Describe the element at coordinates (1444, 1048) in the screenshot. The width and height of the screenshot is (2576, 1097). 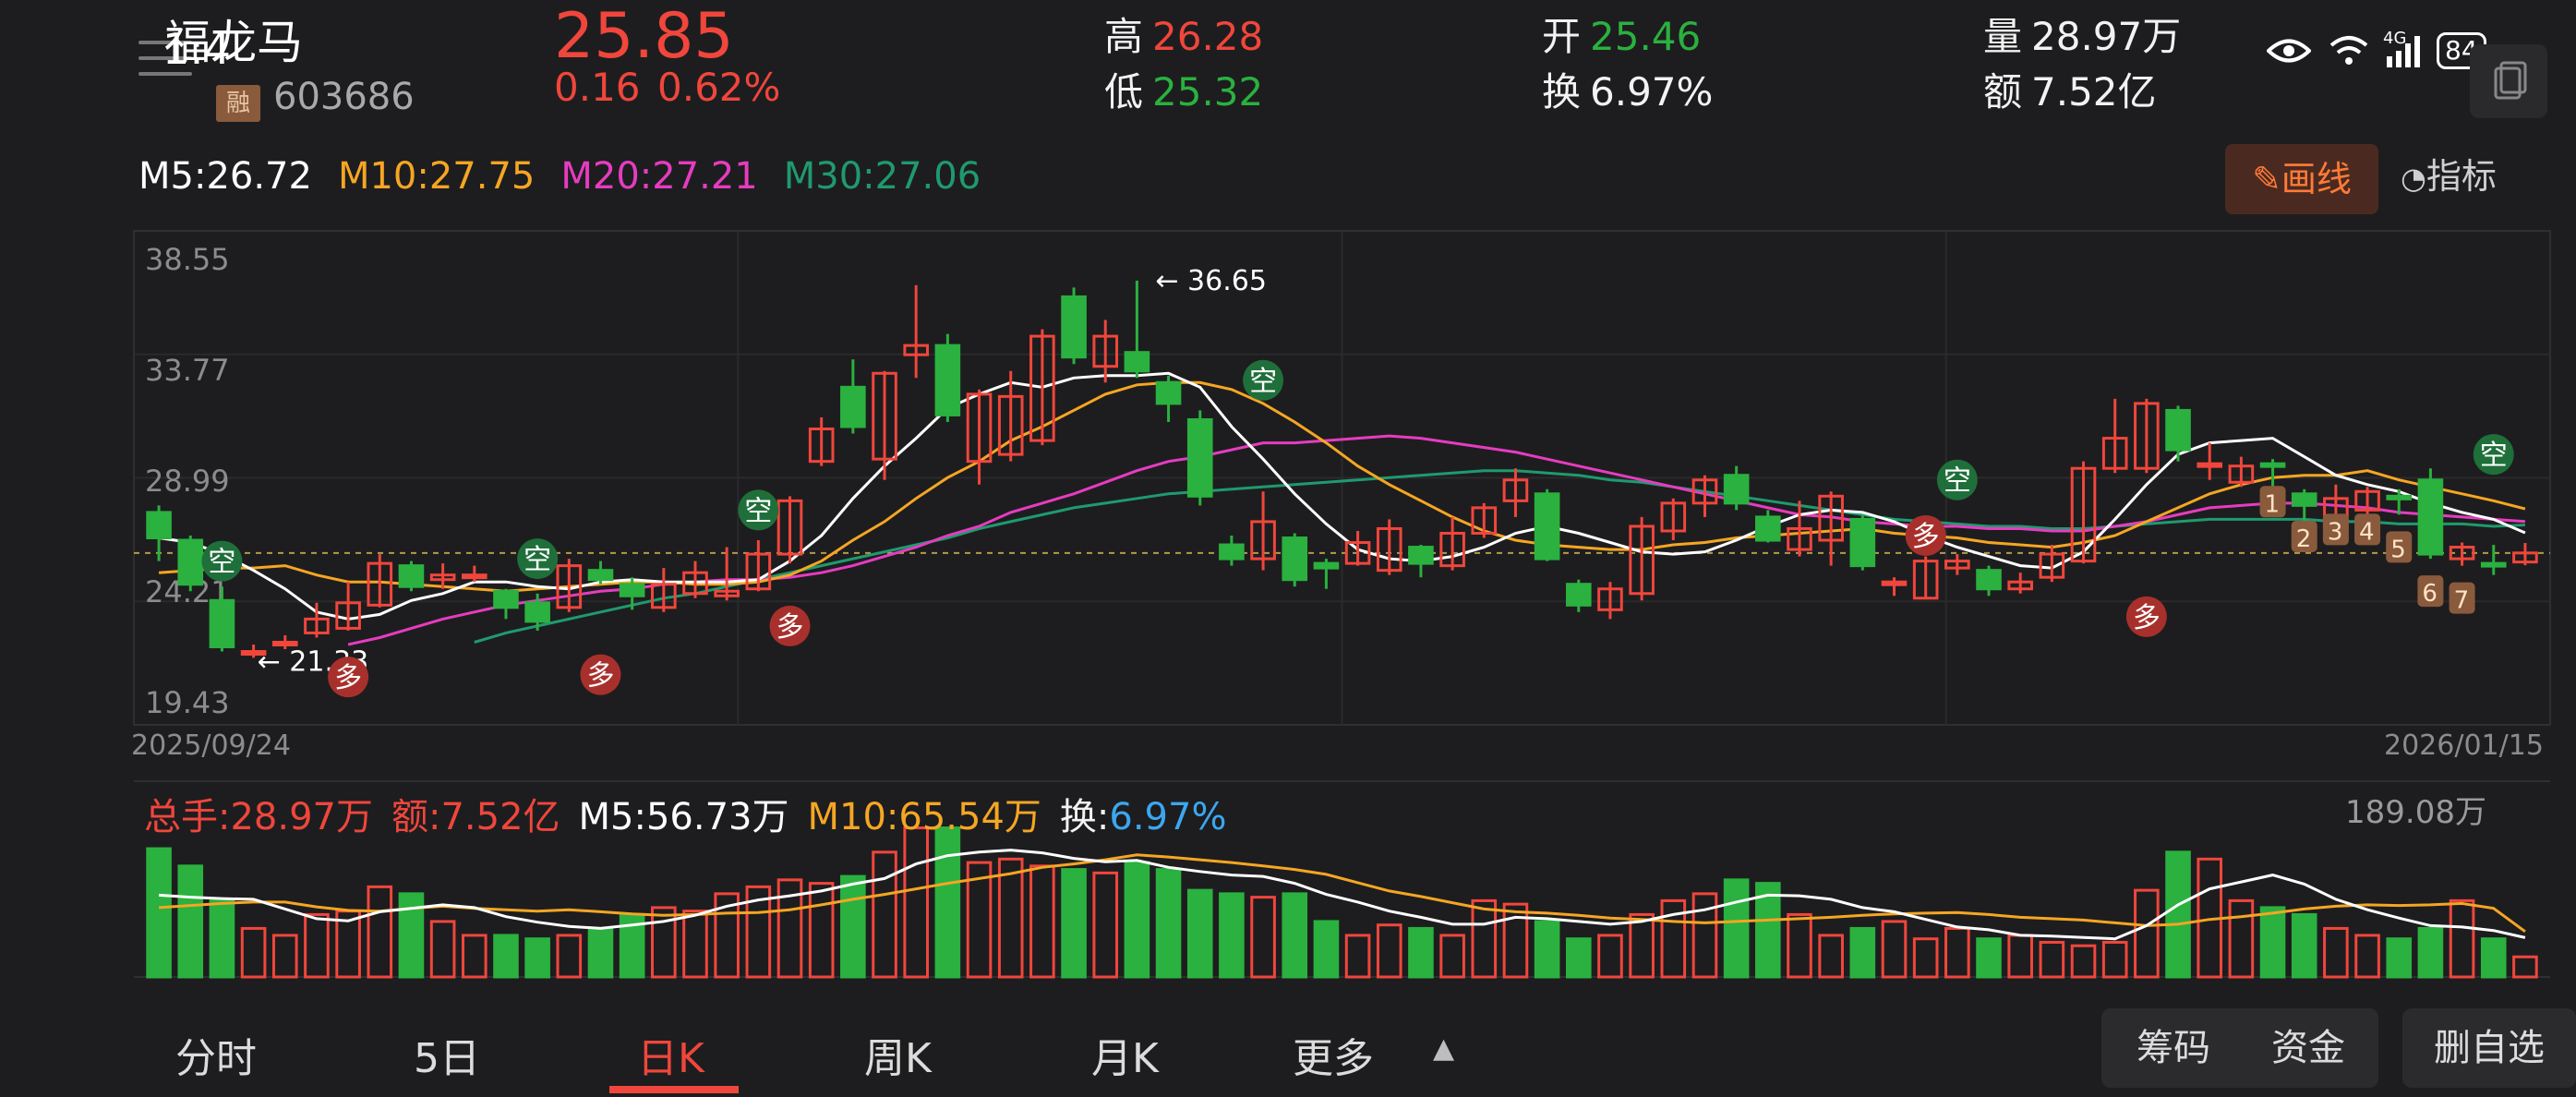
I see `caret-up-icon: ▲` at that location.